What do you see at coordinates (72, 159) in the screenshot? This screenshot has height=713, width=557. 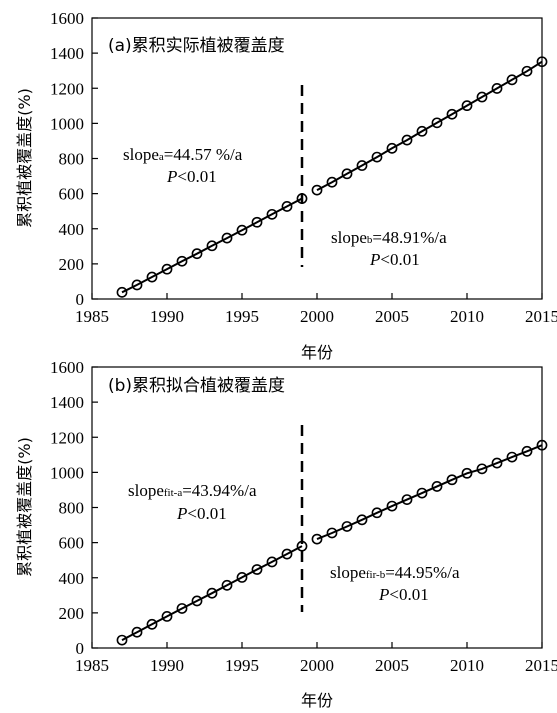 I see `panel-a-y-tick-label-4: 800` at bounding box center [72, 159].